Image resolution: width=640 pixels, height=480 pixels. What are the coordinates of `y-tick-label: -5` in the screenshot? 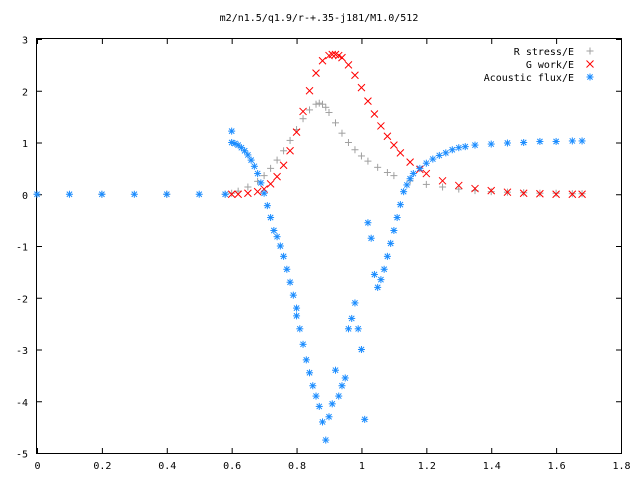 It's located at (22, 455).